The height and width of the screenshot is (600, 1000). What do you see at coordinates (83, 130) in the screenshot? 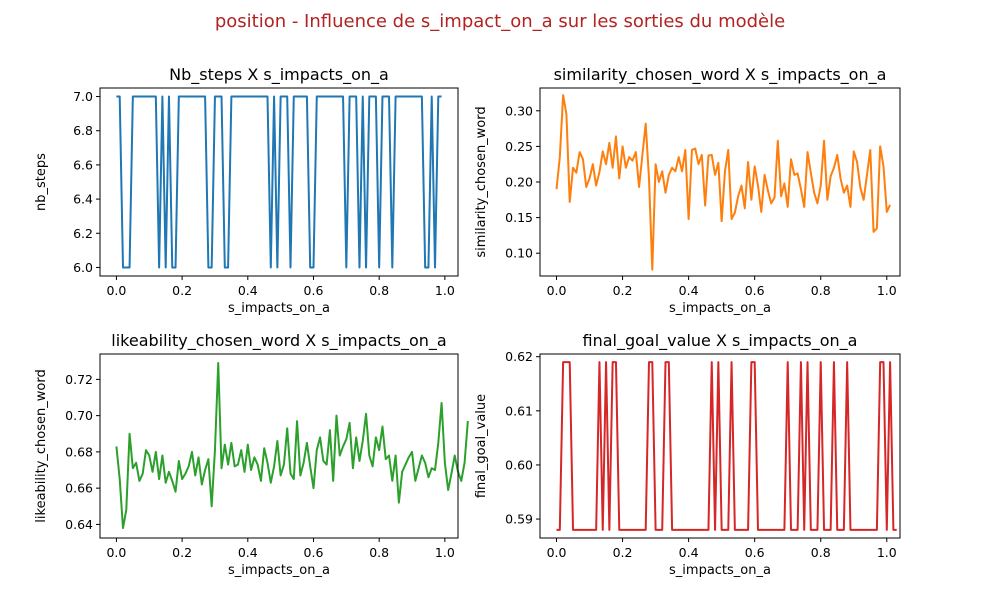
I see `y-tick-label: 6.8` at bounding box center [83, 130].